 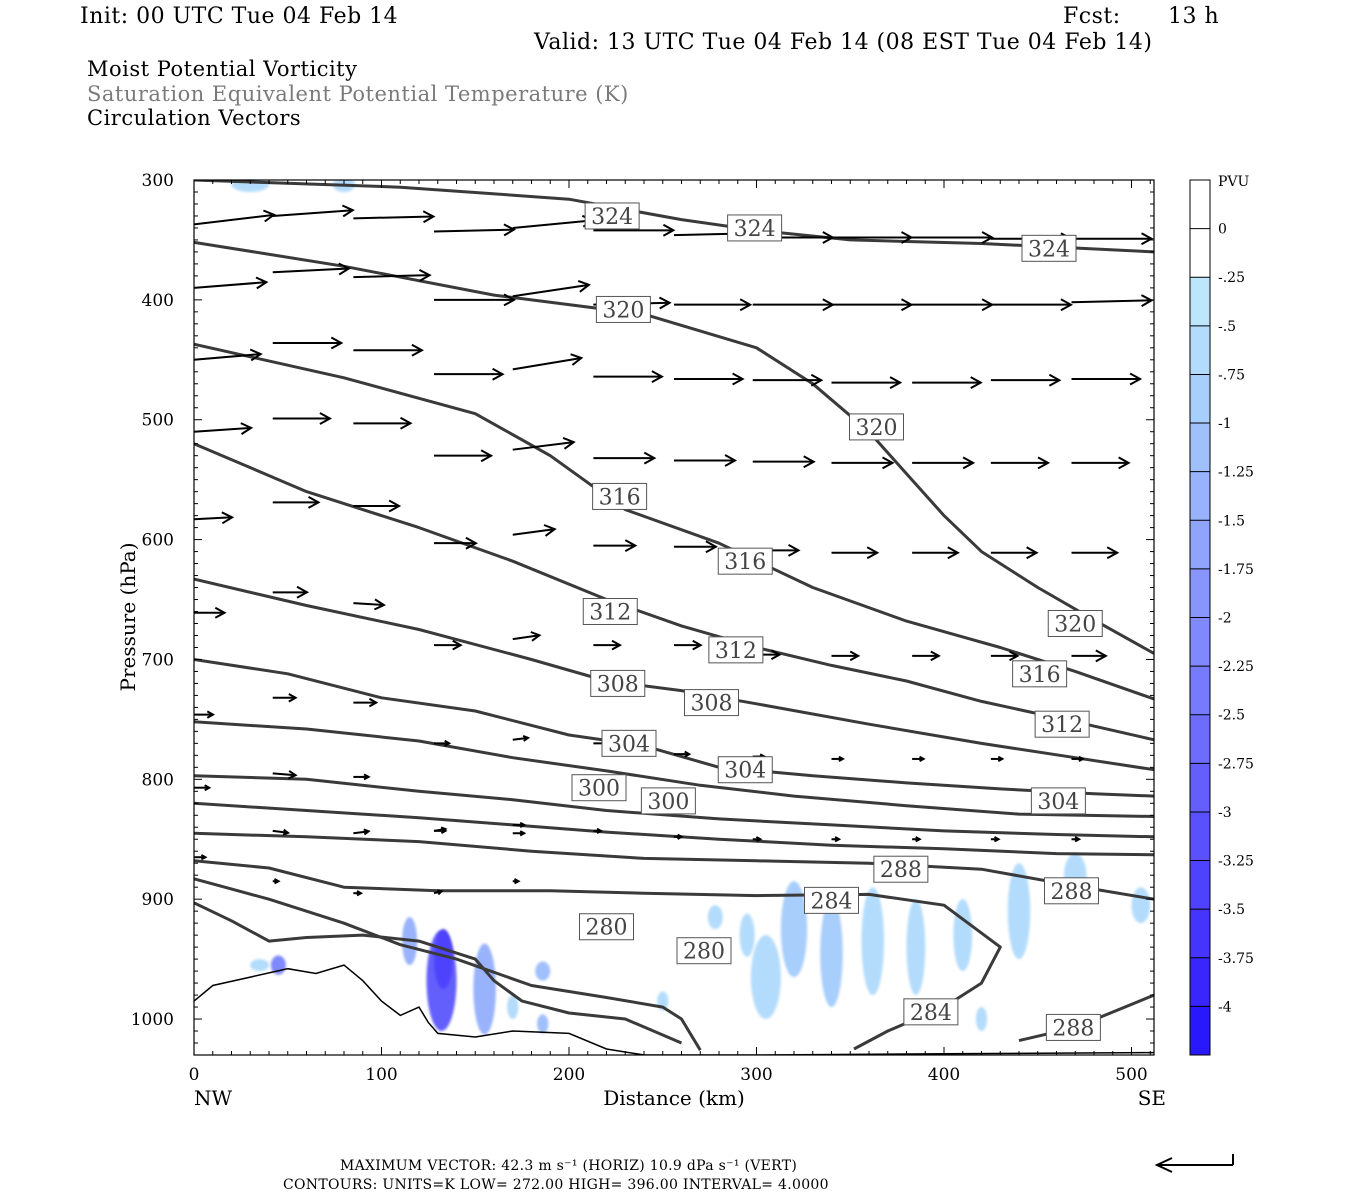 What do you see at coordinates (944, 1075) in the screenshot?
I see `x-tick-label: 400` at bounding box center [944, 1075].